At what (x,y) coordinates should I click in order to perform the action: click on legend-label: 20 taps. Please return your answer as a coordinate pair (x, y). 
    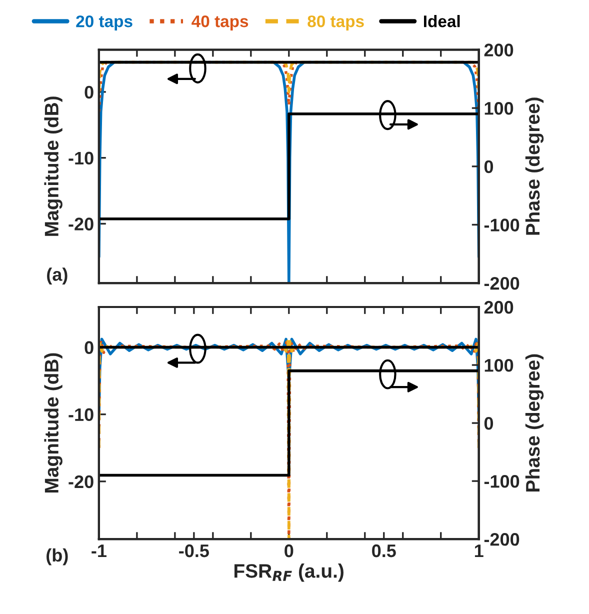
    Looking at the image, I should click on (104, 23).